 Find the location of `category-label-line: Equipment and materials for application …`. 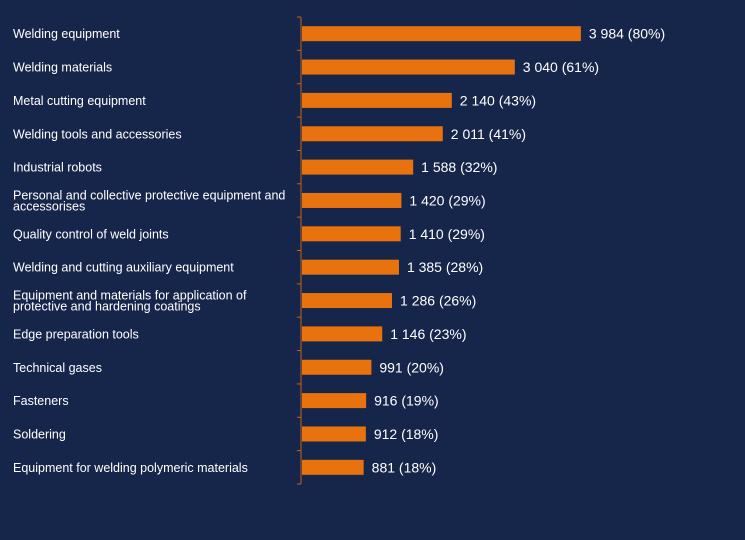

category-label-line: Equipment and materials for application … is located at coordinates (130, 296).